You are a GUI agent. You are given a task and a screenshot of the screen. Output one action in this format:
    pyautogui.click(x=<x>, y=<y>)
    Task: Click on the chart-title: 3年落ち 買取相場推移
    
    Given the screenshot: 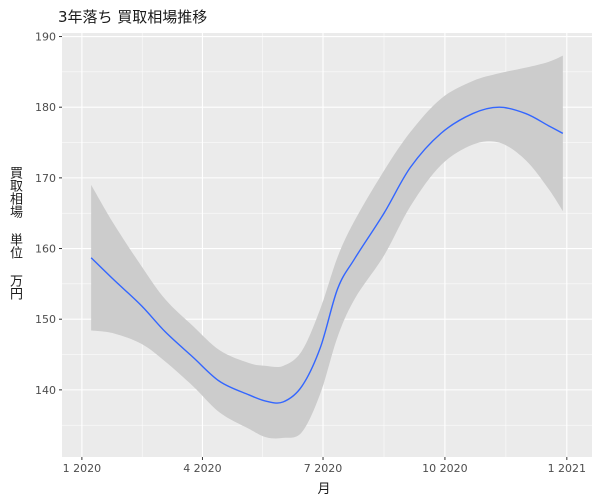 What is the action you would take?
    pyautogui.click(x=133, y=17)
    